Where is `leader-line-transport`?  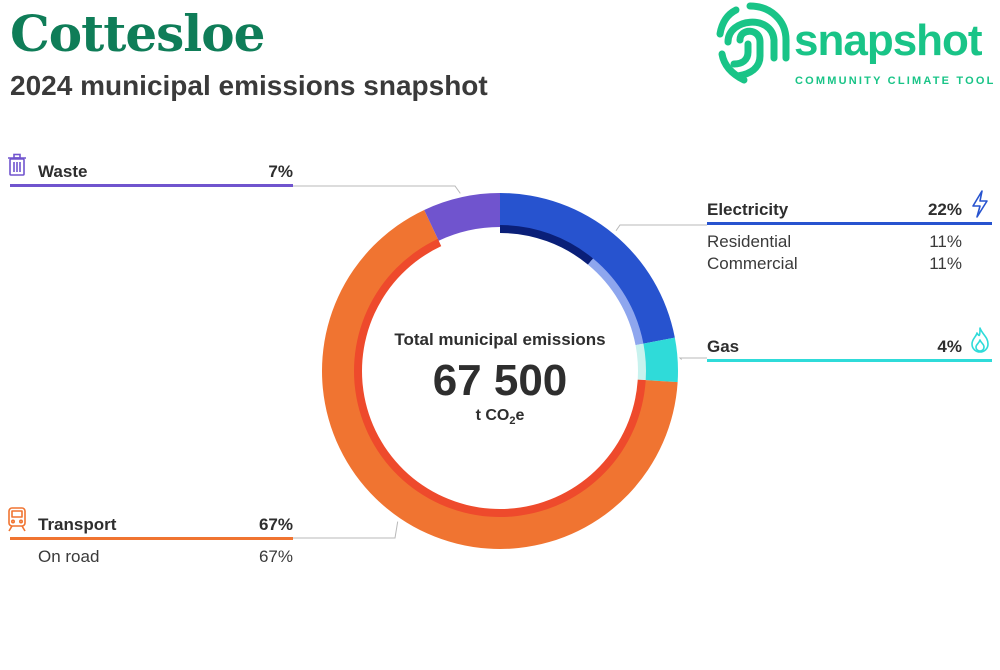
leader-line-transport is located at coordinates (346, 530).